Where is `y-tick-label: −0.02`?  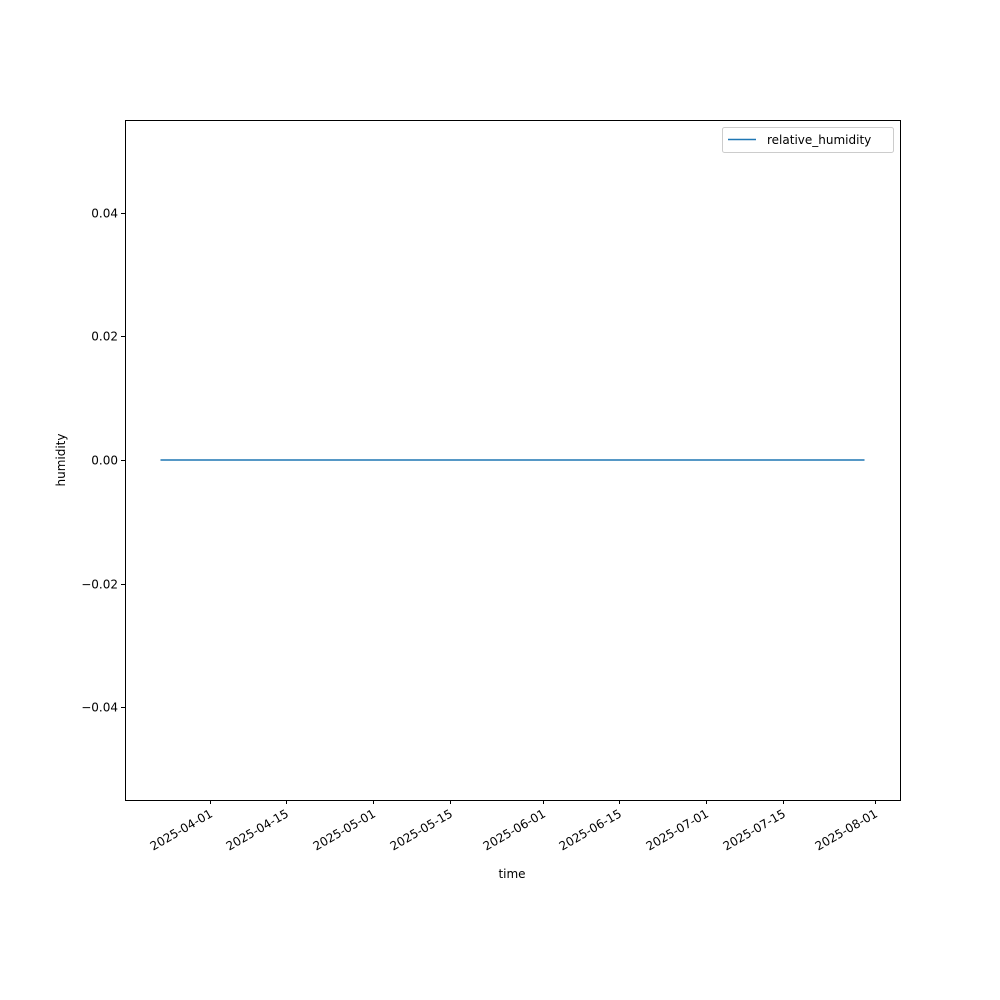 y-tick-label: −0.02 is located at coordinates (99, 585).